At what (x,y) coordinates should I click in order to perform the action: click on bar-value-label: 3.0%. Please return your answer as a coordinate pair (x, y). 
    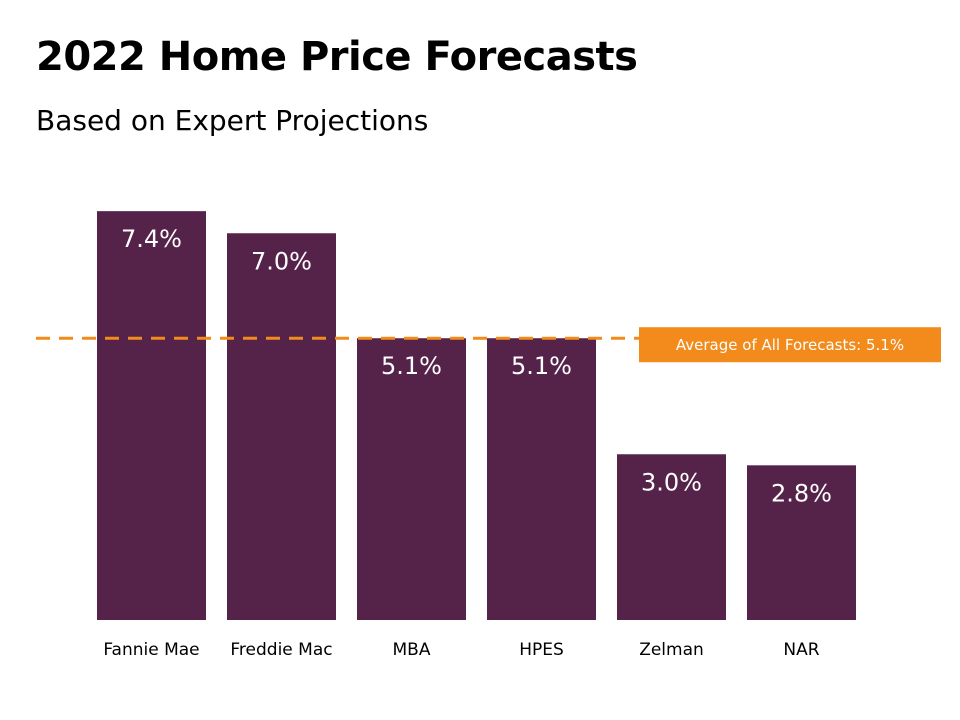
    Looking at the image, I should click on (671, 482).